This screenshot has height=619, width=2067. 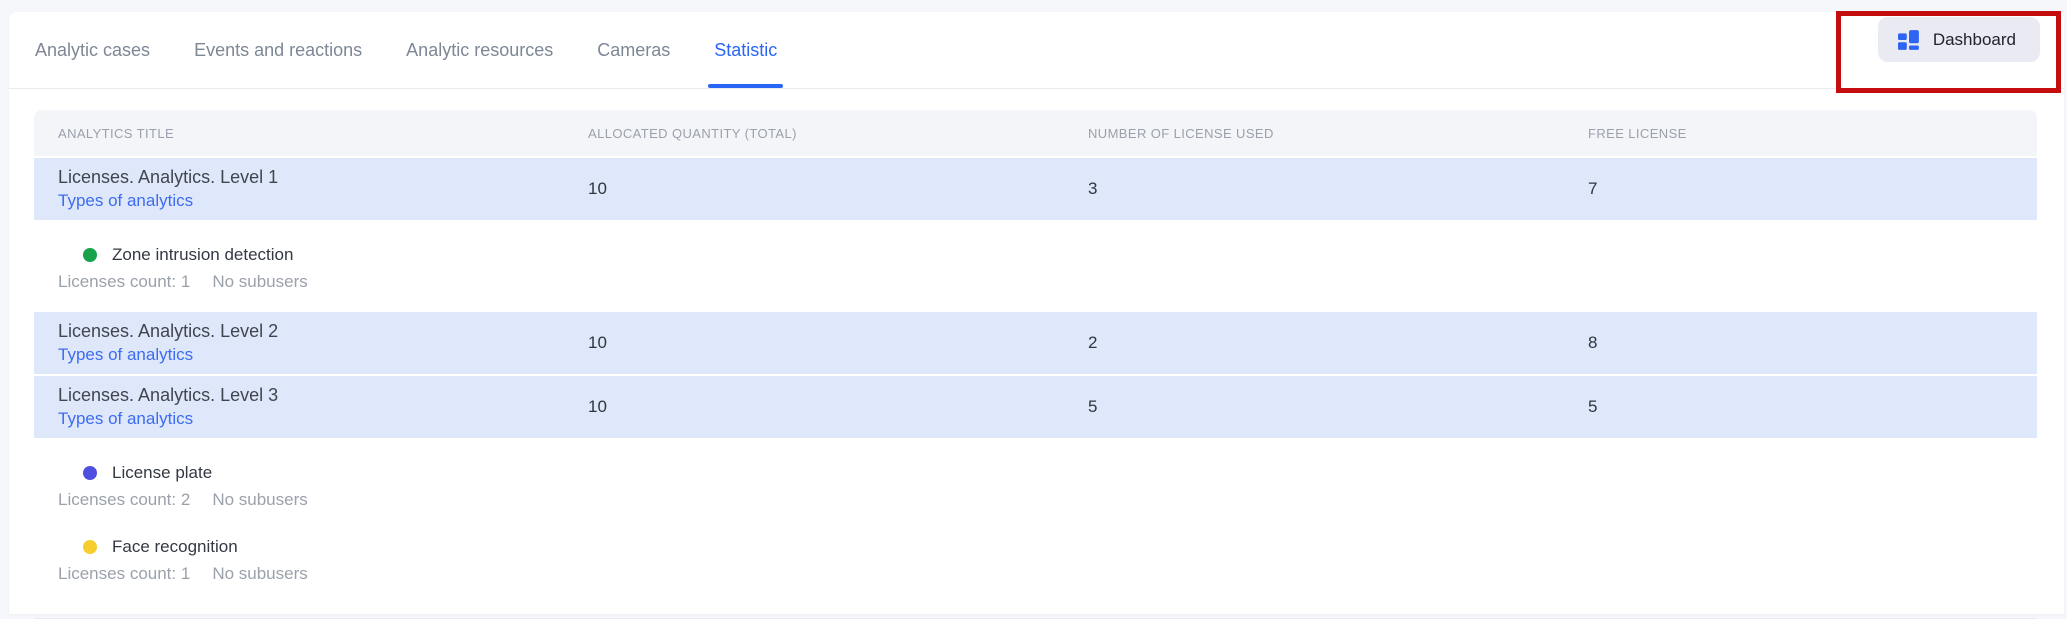 What do you see at coordinates (162, 472) in the screenshot?
I see `sub-item-name: License plate` at bounding box center [162, 472].